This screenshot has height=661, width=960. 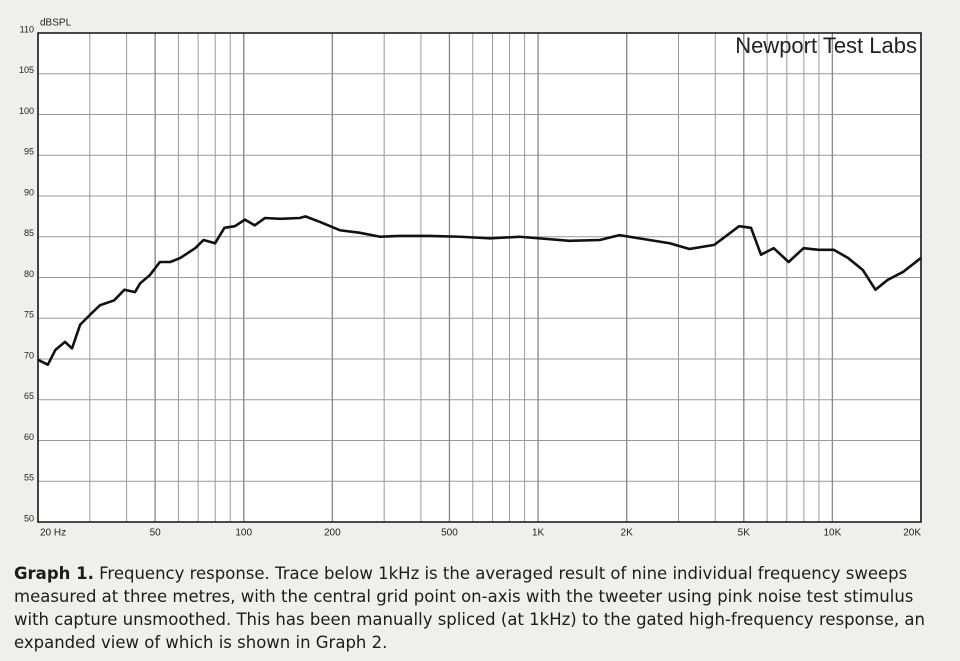 What do you see at coordinates (627, 533) in the screenshot?
I see `x-tick-label: 2K` at bounding box center [627, 533].